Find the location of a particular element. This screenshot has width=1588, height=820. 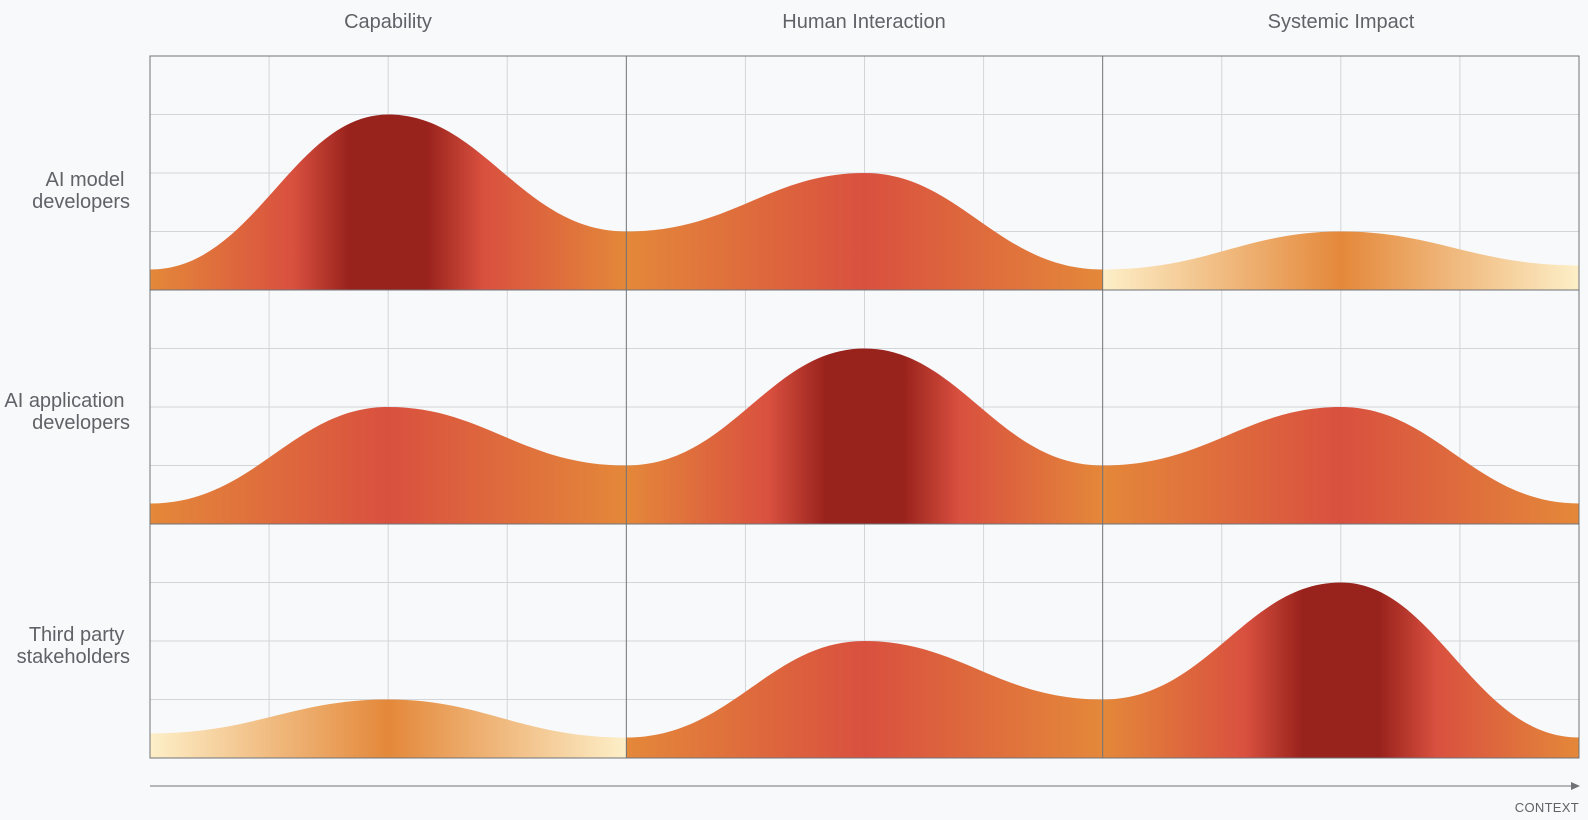

row-label-ai-application-developers: AI application developers is located at coordinates (67, 412).